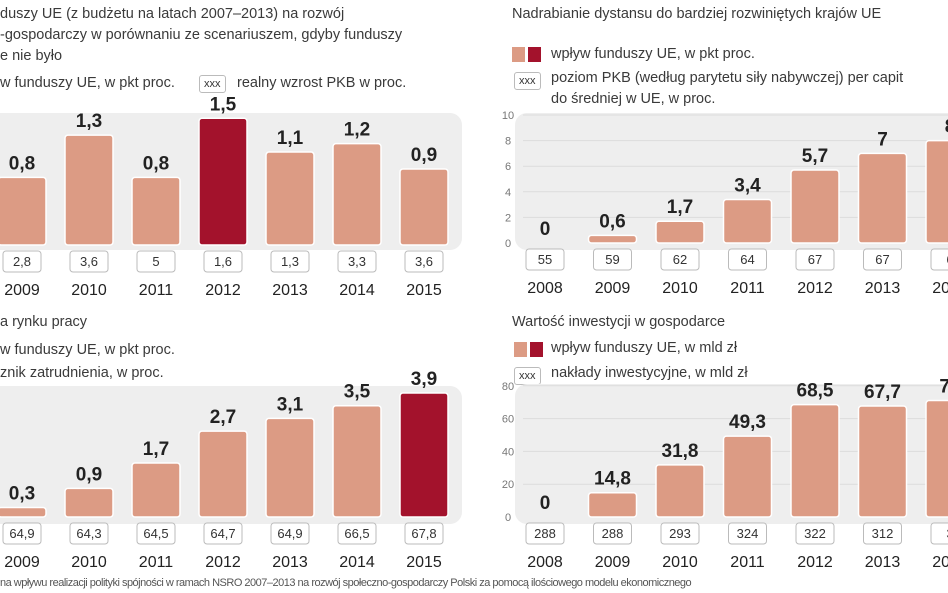  I want to click on top-left-title-line-3: e nie było, so click(31, 56).